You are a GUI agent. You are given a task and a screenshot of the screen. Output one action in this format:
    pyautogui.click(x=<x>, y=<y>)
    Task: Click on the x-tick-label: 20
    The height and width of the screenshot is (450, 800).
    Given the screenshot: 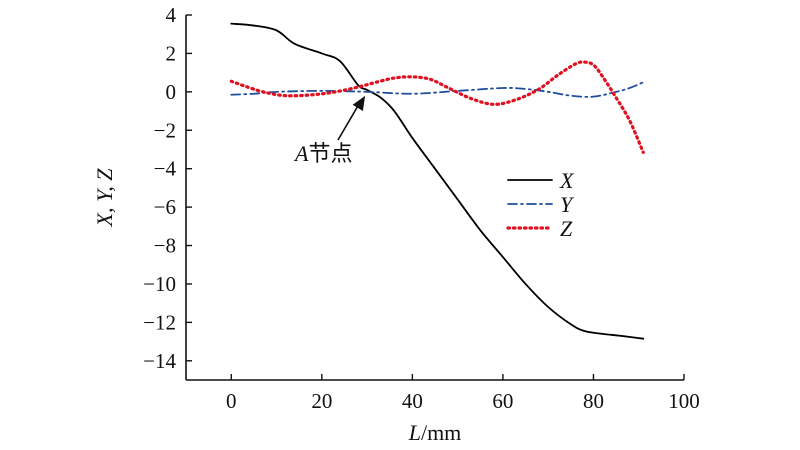 What is the action you would take?
    pyautogui.click(x=321, y=401)
    